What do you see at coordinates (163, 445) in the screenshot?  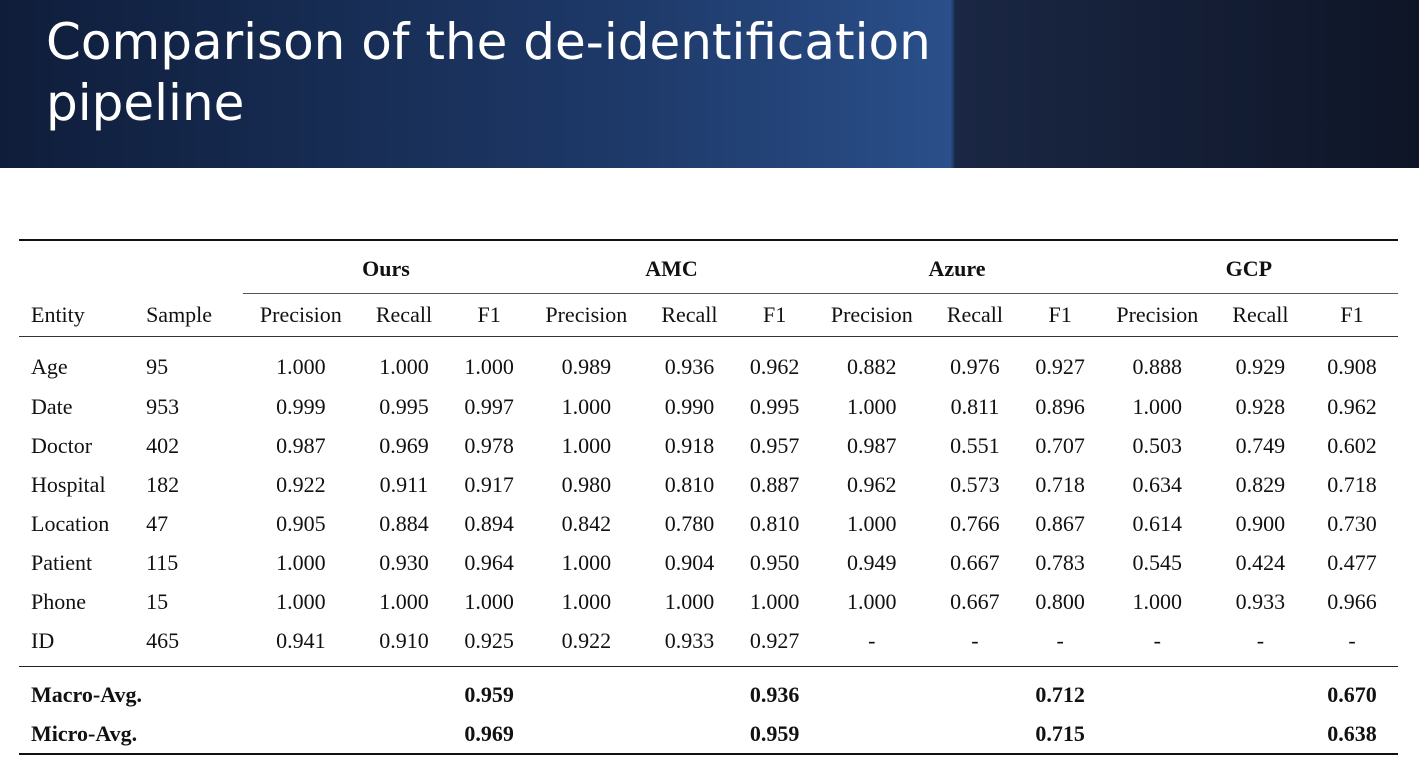 I see `sample-cell: 402` at bounding box center [163, 445].